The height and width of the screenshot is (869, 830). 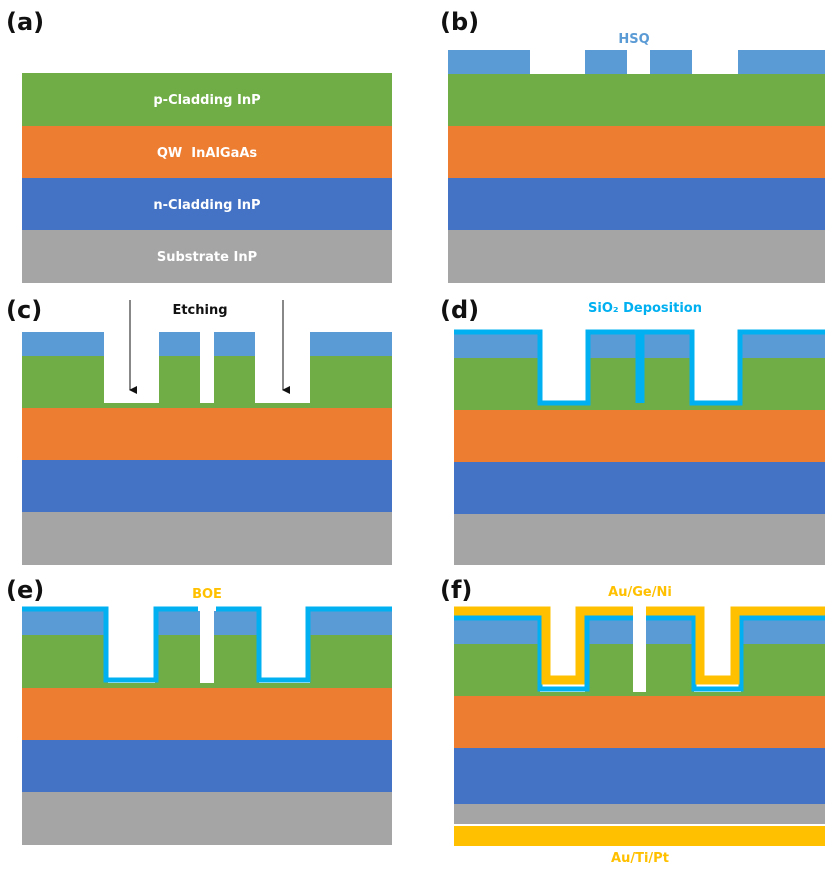 I want to click on hsq-annotation: HSQ, so click(x=633, y=39).